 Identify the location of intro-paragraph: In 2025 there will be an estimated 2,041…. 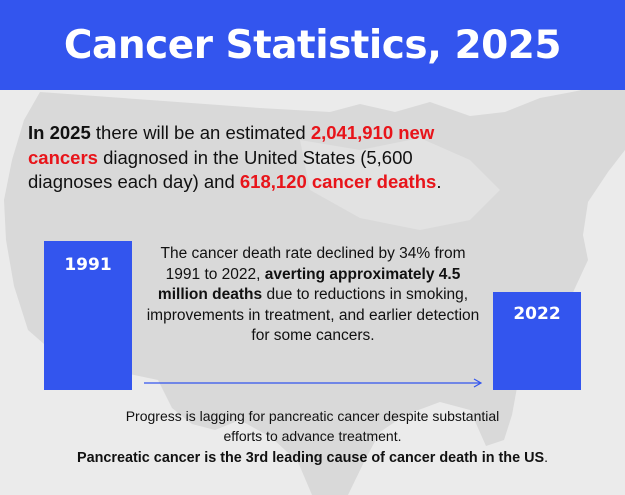
(238, 158).